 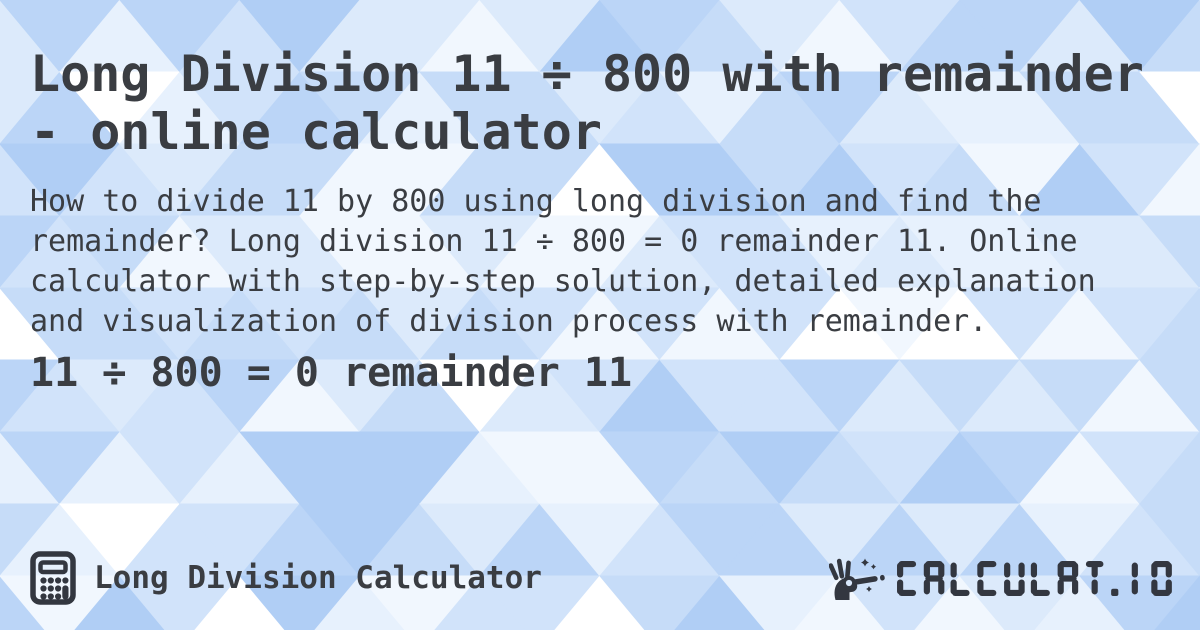 I want to click on calculator-icon, so click(x=53, y=578).